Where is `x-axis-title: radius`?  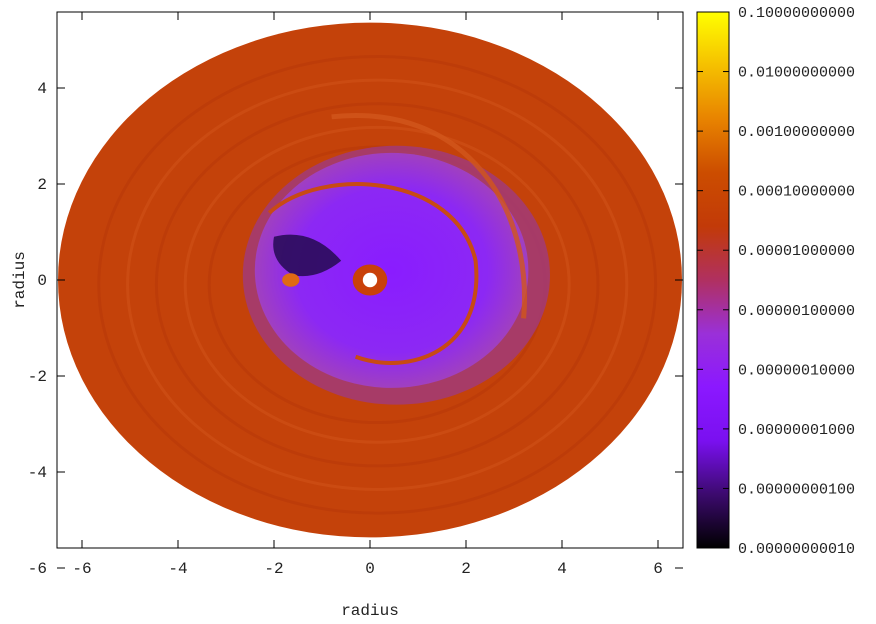
x-axis-title: radius is located at coordinates (370, 611).